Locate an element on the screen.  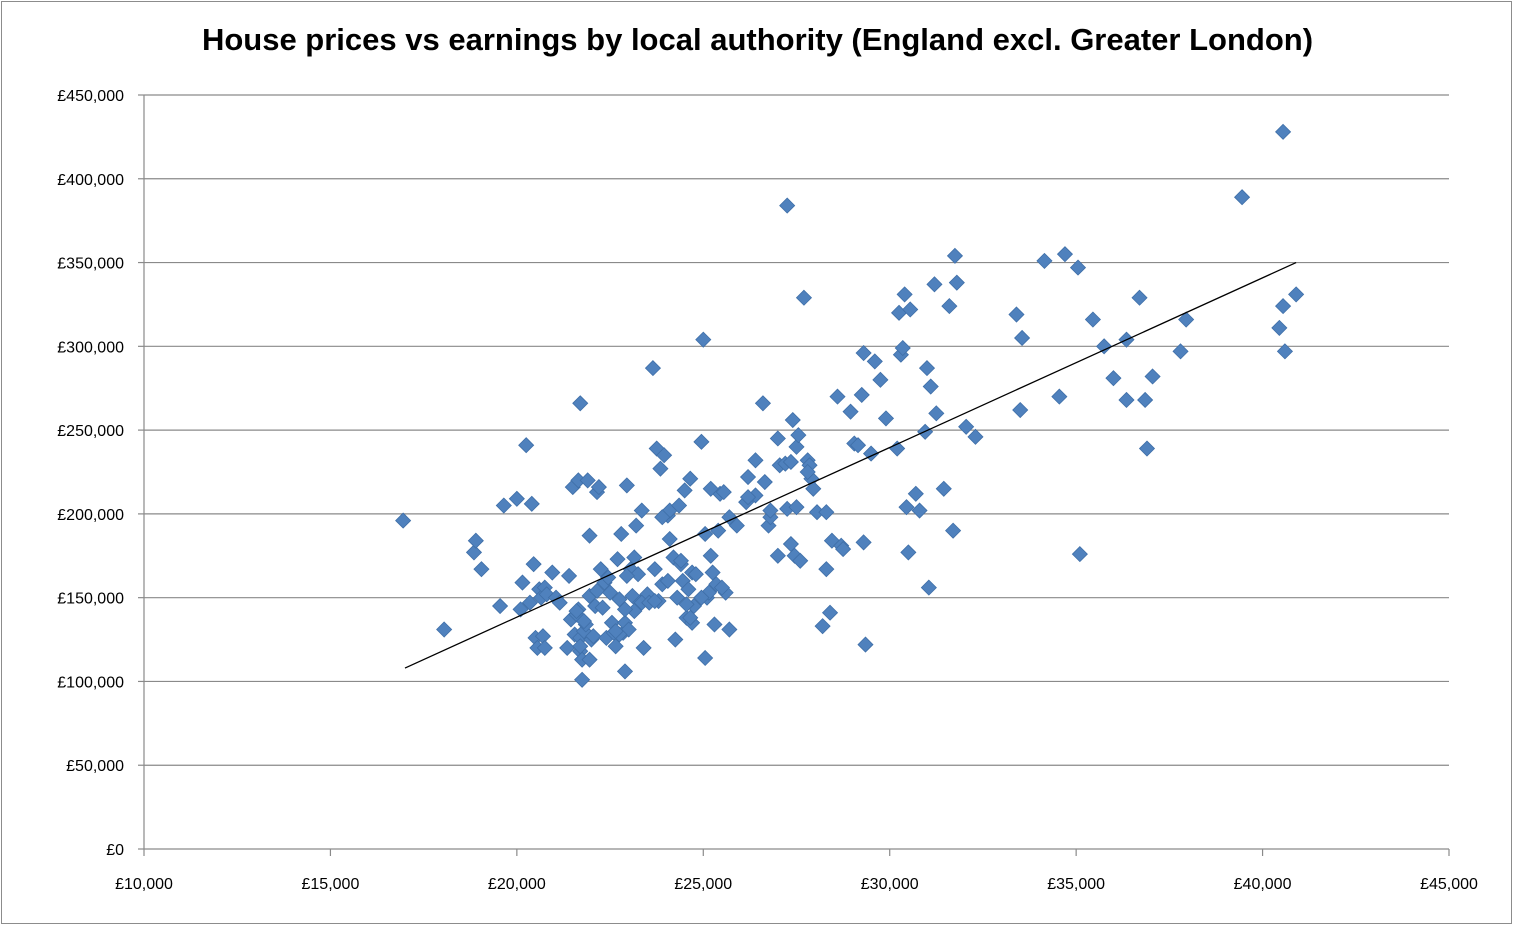
x-tick-label: £40,000 is located at coordinates (1263, 884).